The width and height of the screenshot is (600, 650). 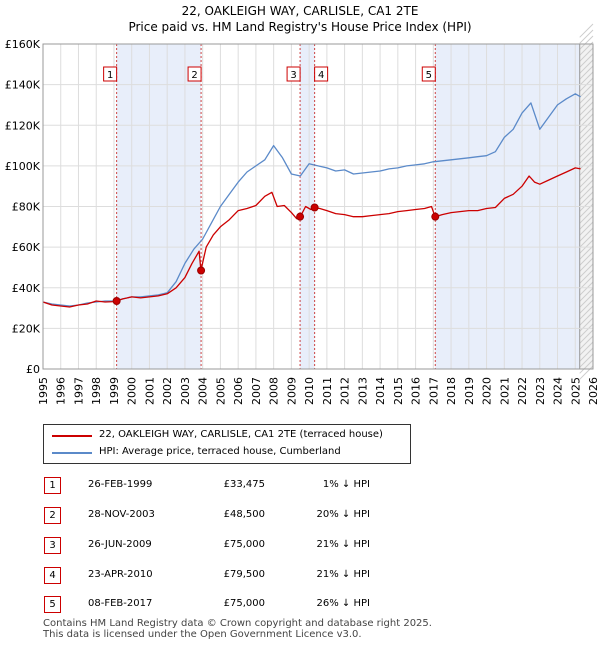 What do you see at coordinates (52, 515) in the screenshot?
I see `sale-number-badge: 2` at bounding box center [52, 515].